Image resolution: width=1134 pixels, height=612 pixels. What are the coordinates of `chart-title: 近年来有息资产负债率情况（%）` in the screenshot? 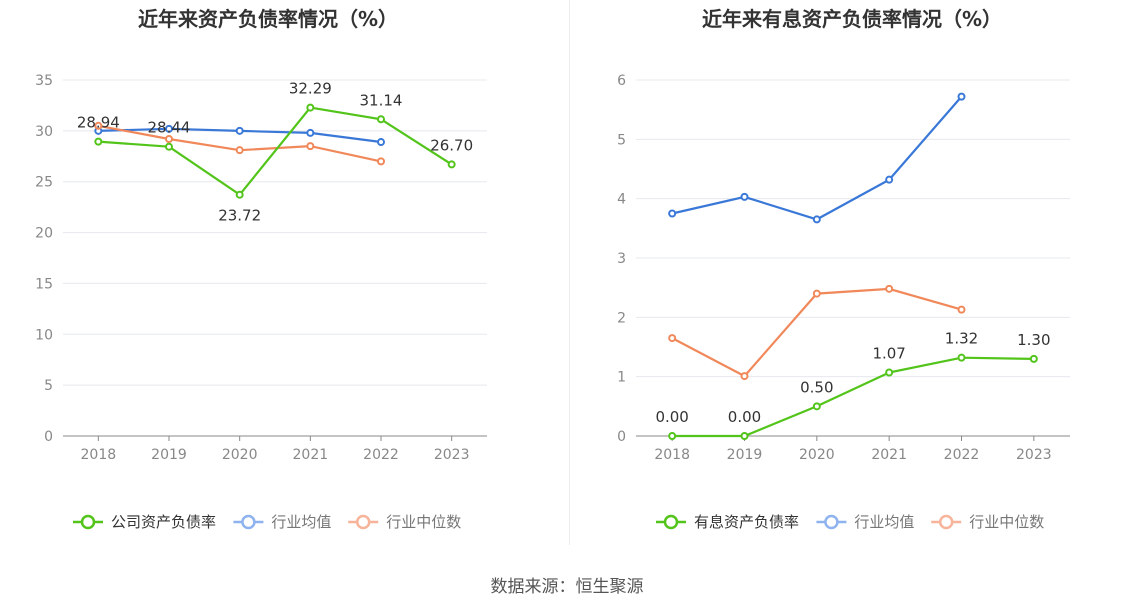 It's located at (852, 19).